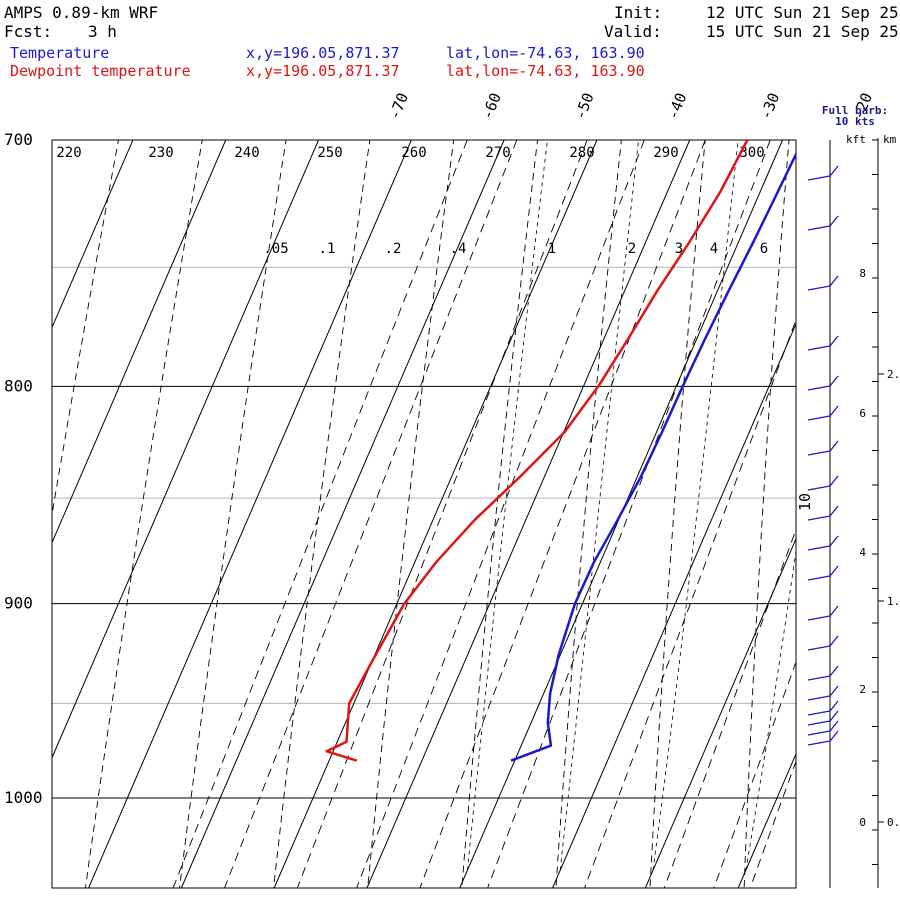 This screenshot has width=900, height=900. Describe the element at coordinates (769, 106) in the screenshot. I see `isotherm-label: -30` at that location.